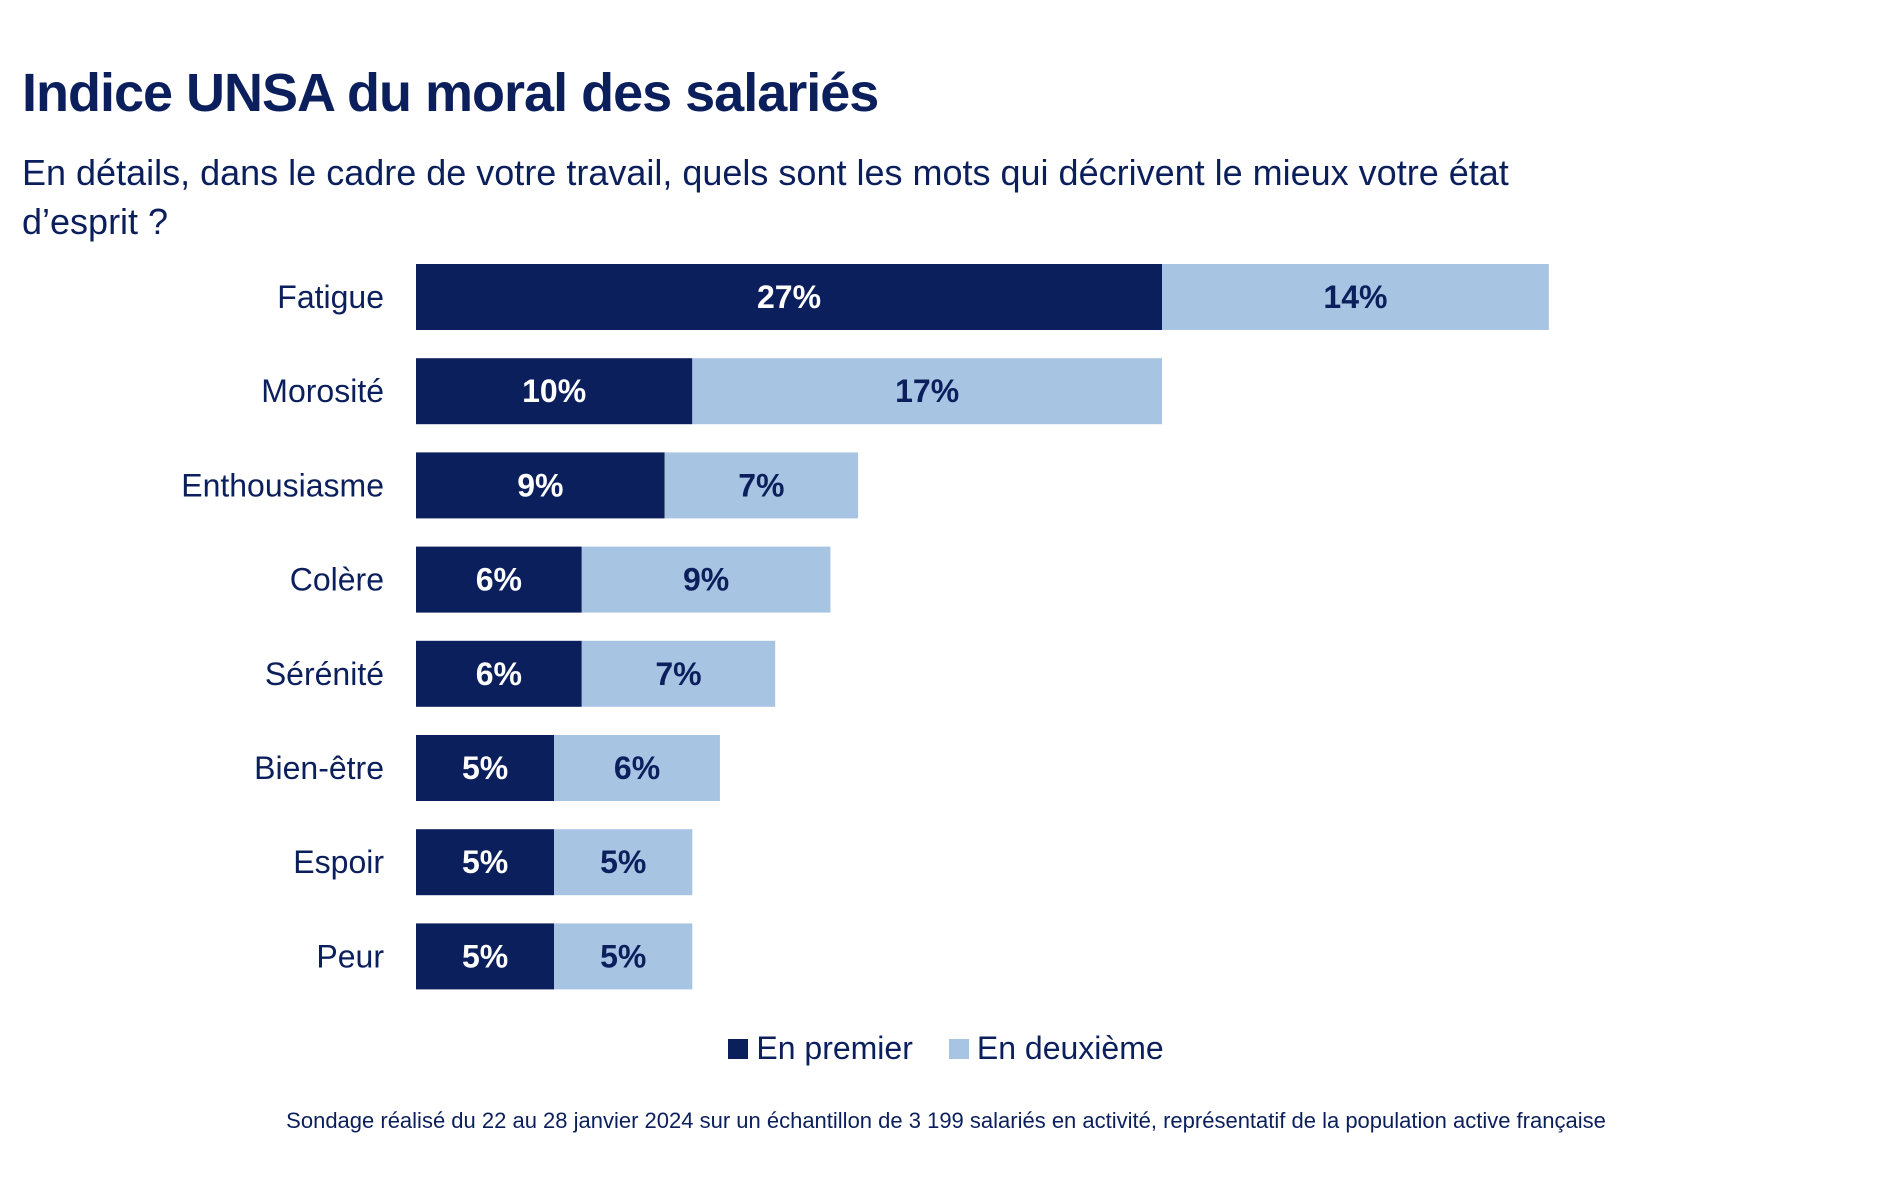 This screenshot has width=1892, height=1188. Describe the element at coordinates (322, 391) in the screenshot. I see `category-label: Morosité` at that location.